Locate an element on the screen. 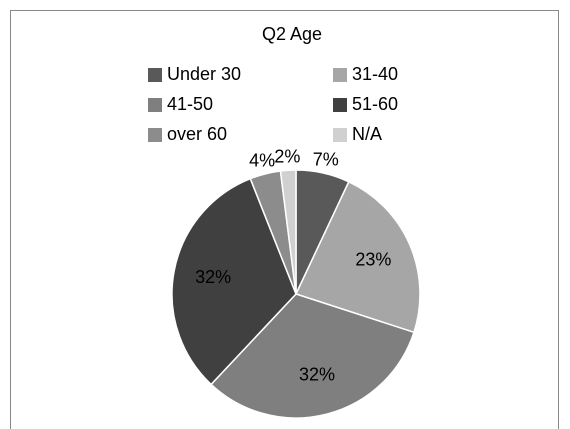 This screenshot has height=429, width=570. legend-label: 31-40 is located at coordinates (375, 74).